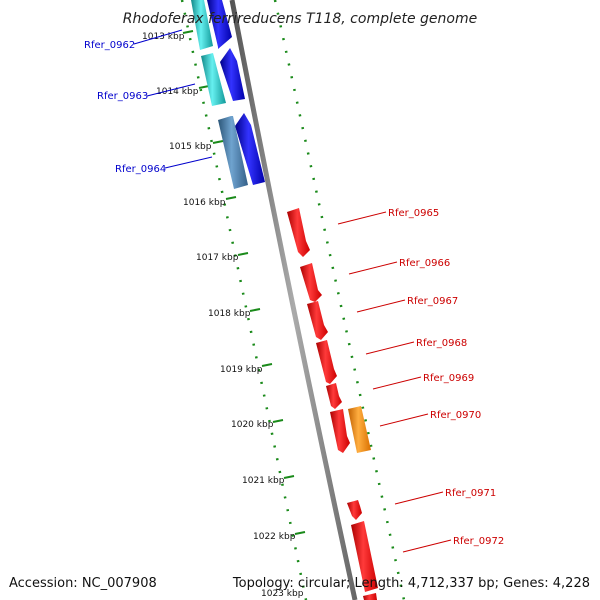 The height and width of the screenshot is (600, 600). I want to click on gene-label-rfer-0968: Rfer_0968, so click(441, 343).